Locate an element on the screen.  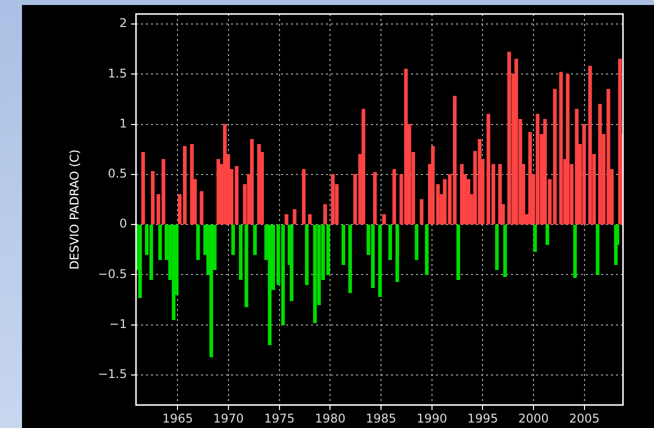
x-tick-label: 1990 is located at coordinates (432, 418).